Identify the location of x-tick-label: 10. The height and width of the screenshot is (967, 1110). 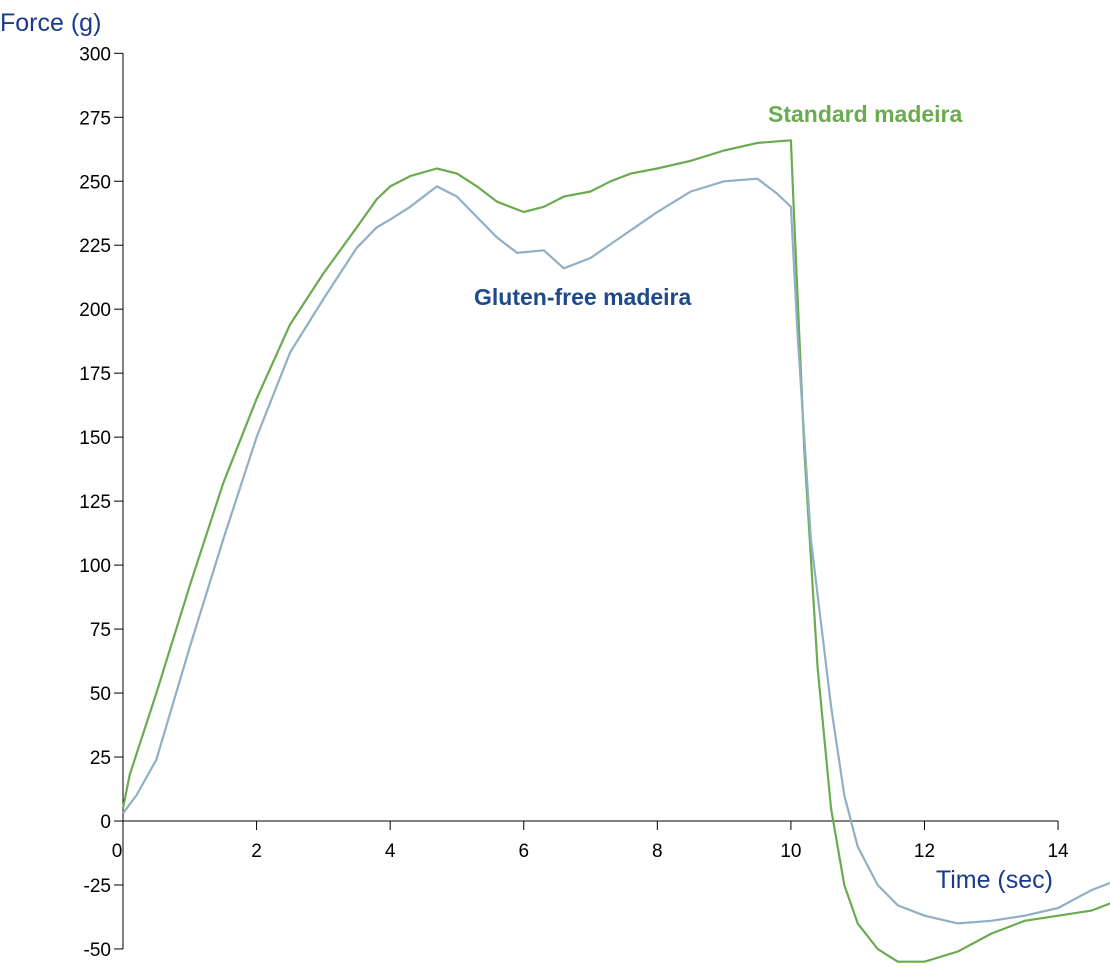
(790, 851).